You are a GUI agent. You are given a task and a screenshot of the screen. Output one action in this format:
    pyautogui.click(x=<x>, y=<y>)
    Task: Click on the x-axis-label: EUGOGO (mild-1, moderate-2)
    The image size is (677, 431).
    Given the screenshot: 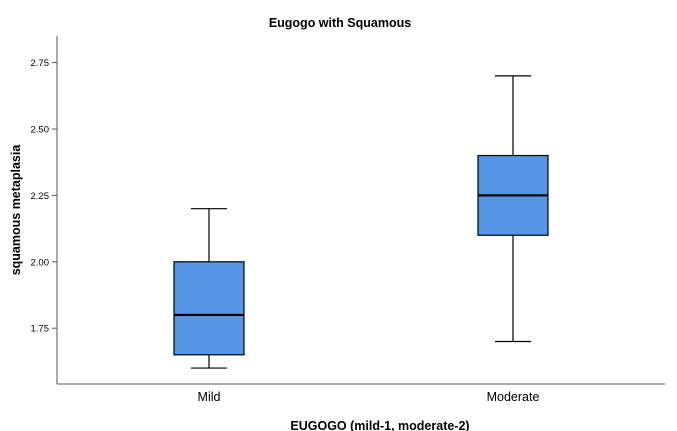 What is the action you would take?
    pyautogui.click(x=379, y=425)
    